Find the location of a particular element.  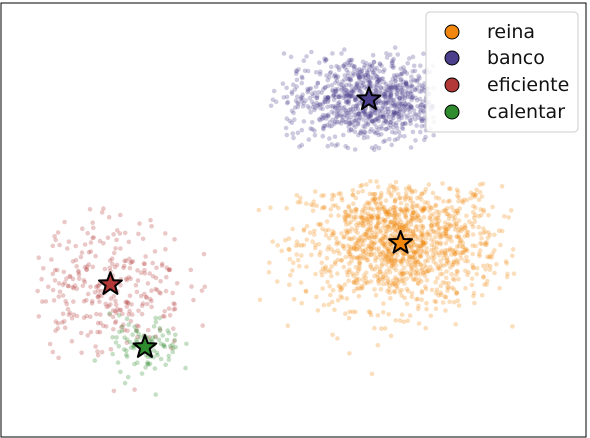

centroid-star-icon-reina is located at coordinates (400, 242).